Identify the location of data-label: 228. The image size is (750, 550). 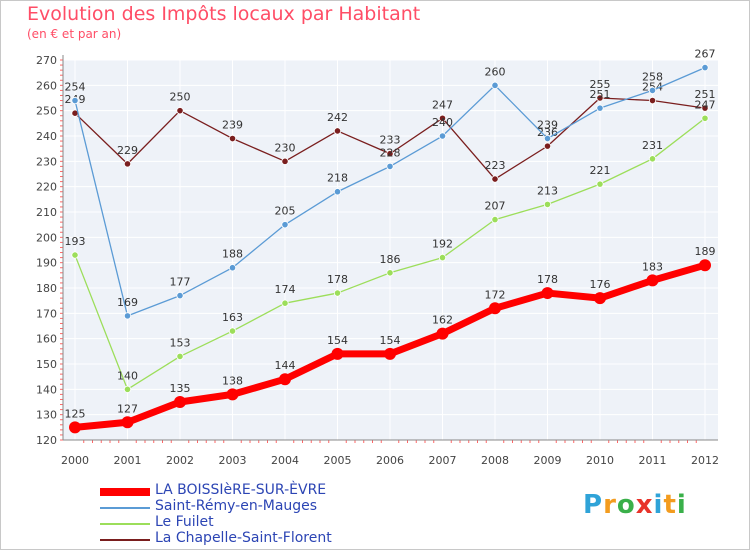
(390, 152).